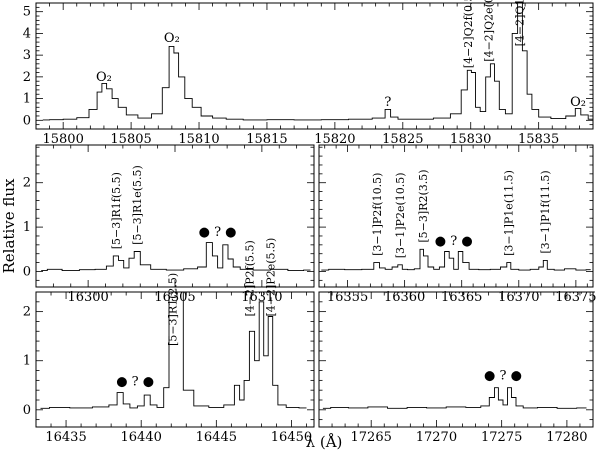 The width and height of the screenshot is (600, 454). What do you see at coordinates (291, 437) in the screenshot?
I see `x-tick-label: 16450` at bounding box center [291, 437].